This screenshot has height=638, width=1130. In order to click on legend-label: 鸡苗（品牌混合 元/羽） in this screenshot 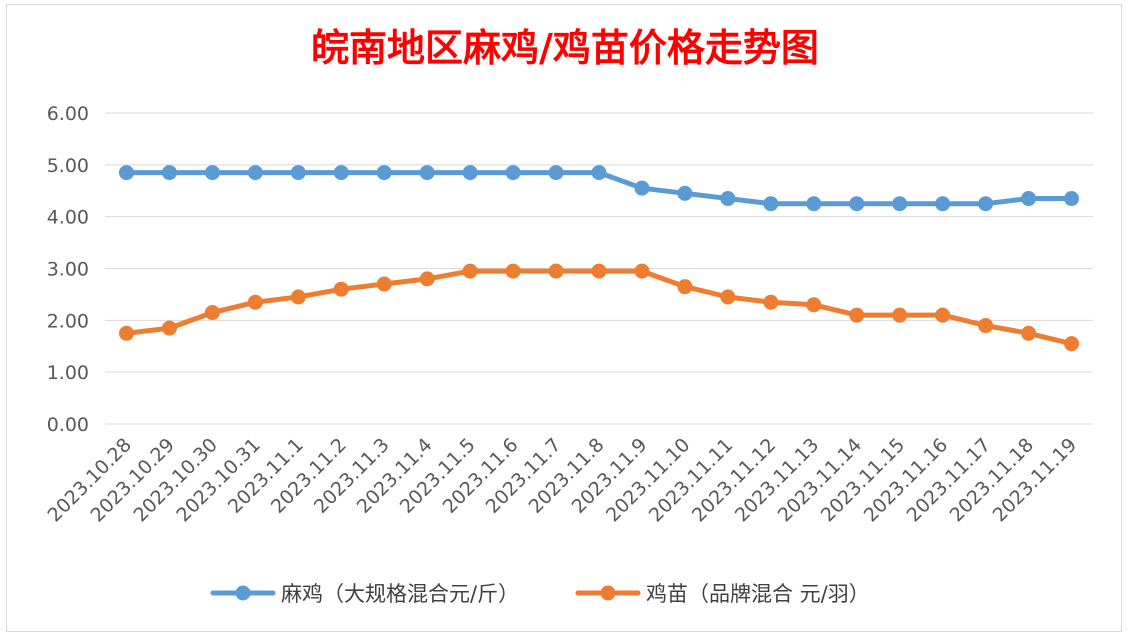, I will do `click(758, 594)`.